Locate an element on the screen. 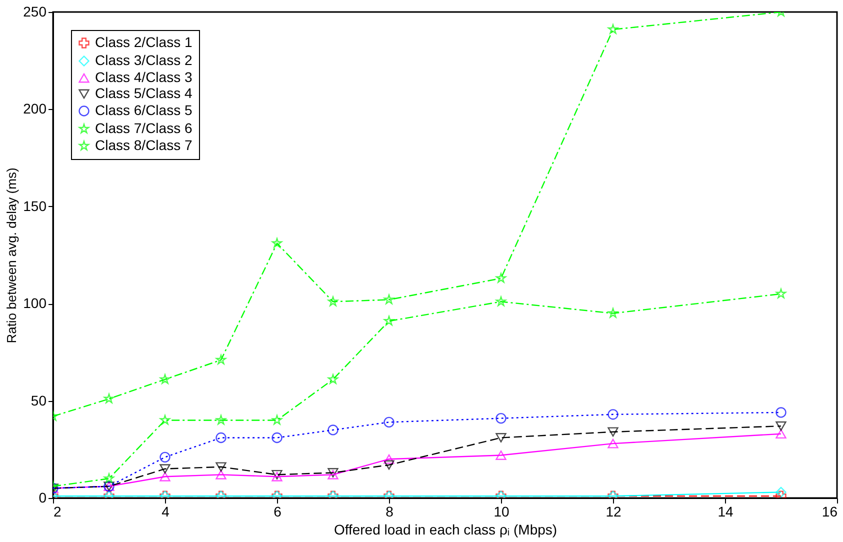 This screenshot has height=542, width=843. legend-label: Class 4/Class 3 is located at coordinates (143, 77).